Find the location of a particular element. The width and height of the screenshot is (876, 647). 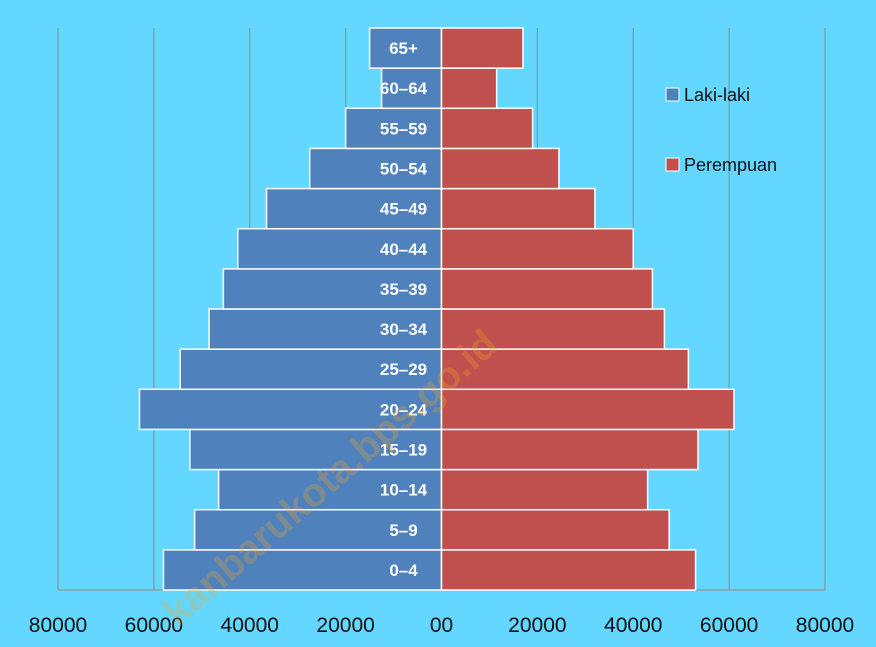

category-label-4: 20–24 is located at coordinates (404, 409).